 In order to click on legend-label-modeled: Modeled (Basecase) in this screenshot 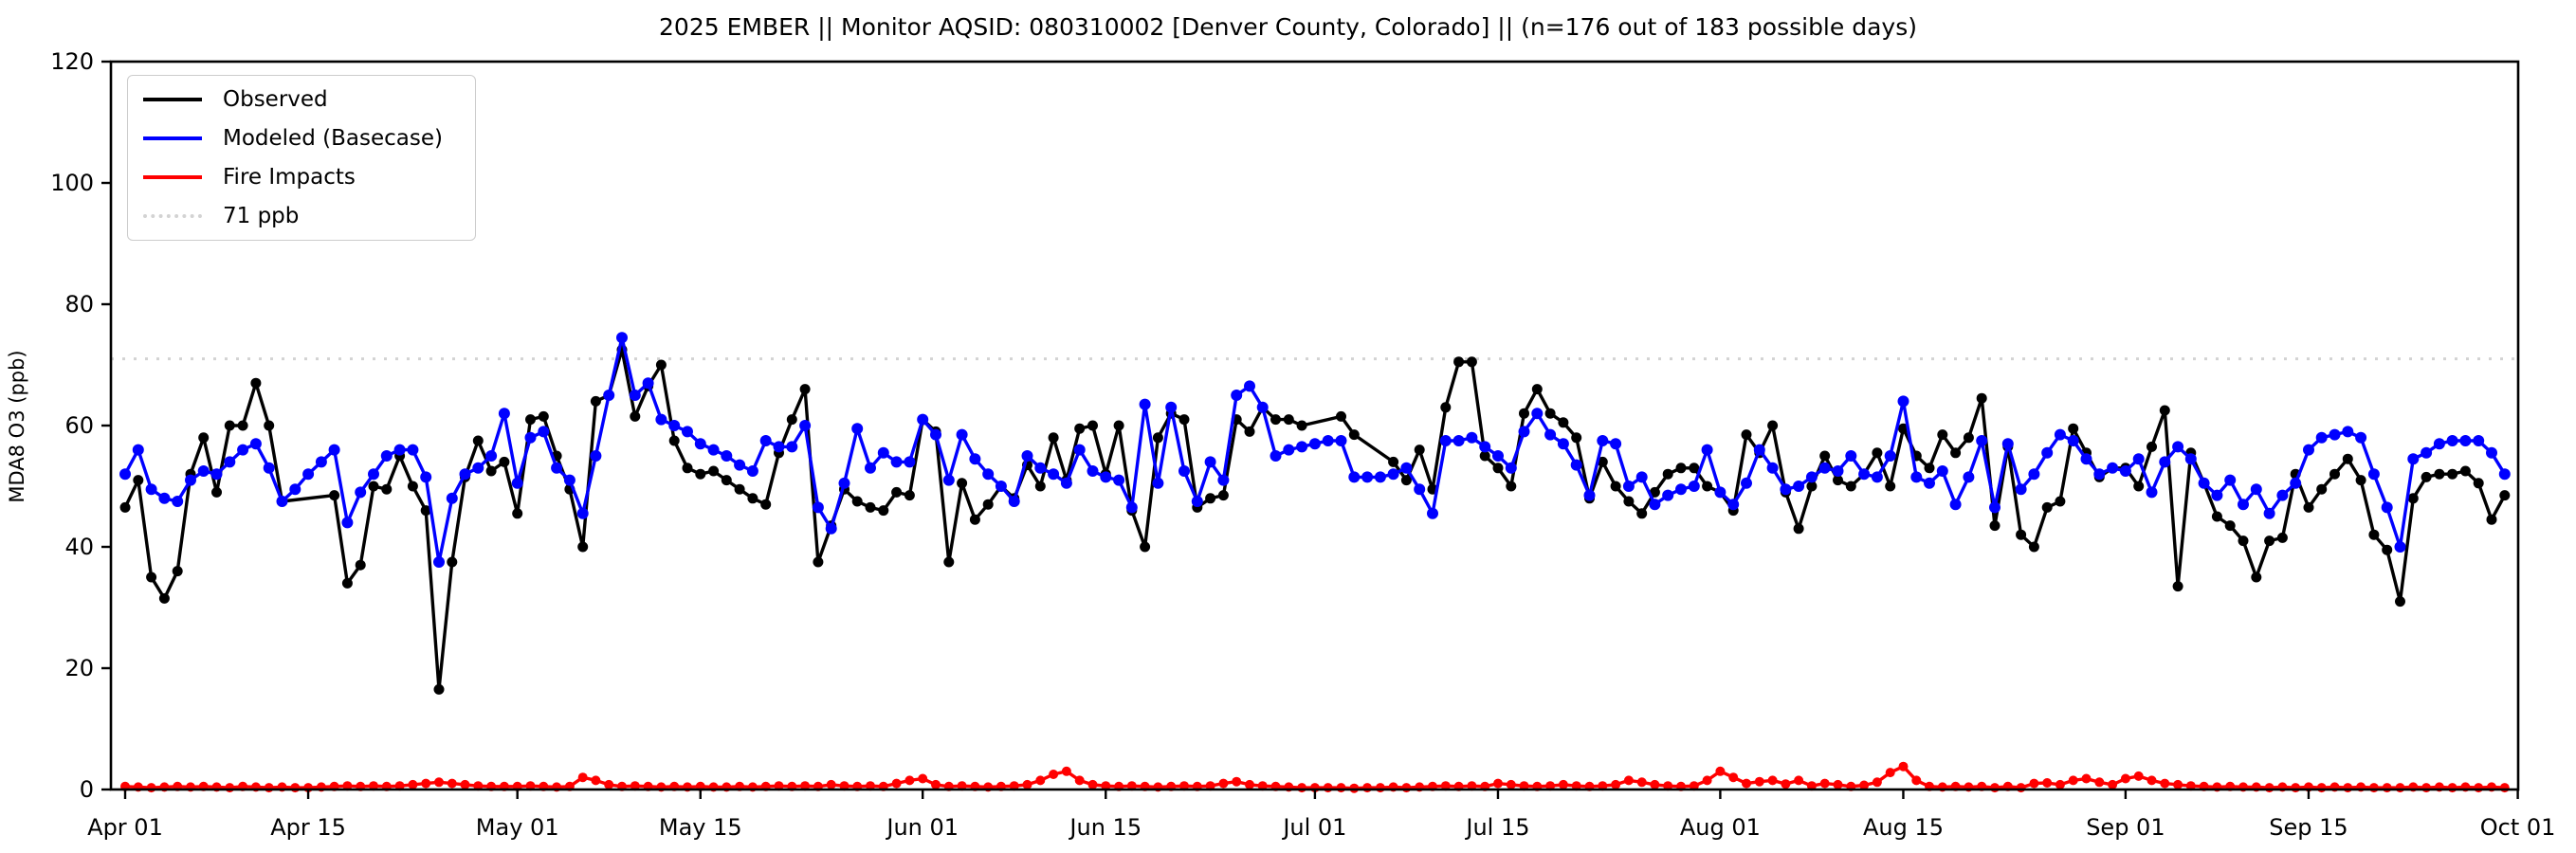, I will do `click(333, 138)`.